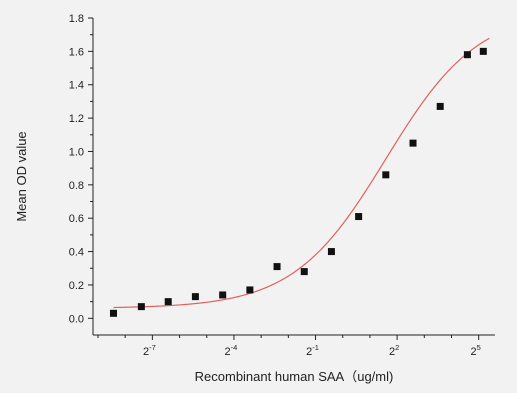 Image resolution: width=517 pixels, height=393 pixels. What do you see at coordinates (76, 286) in the screenshot?
I see `y-tick-label: 0.2` at bounding box center [76, 286].